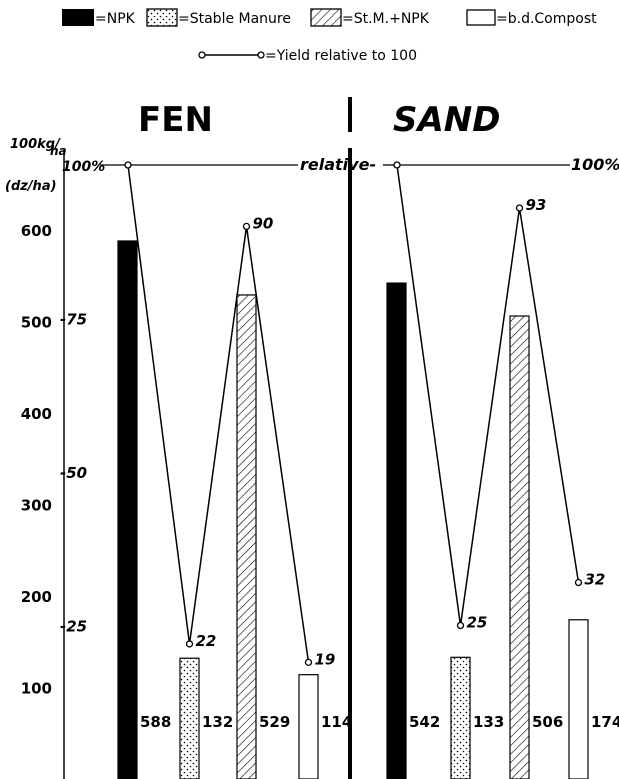  What do you see at coordinates (325, 659) in the screenshot?
I see `relative-point-label: 19` at bounding box center [325, 659].